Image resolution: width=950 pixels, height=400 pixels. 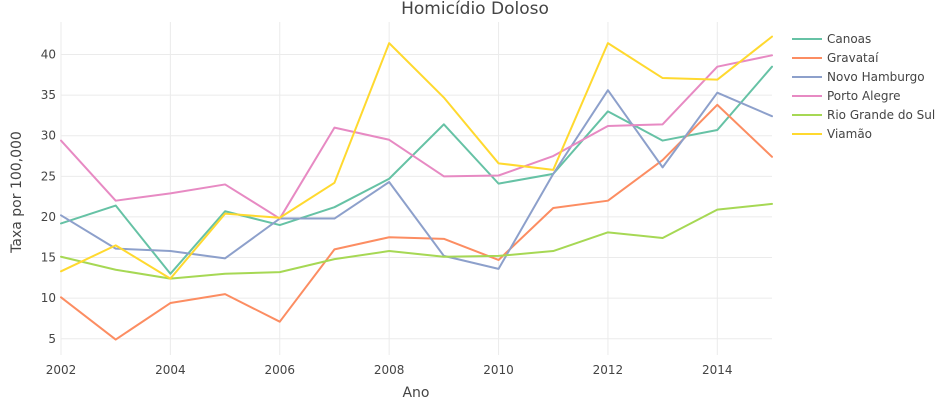 I want to click on x-axis-ticks: 2002 2004 2006 2008 2010 2012 2014, so click(x=389, y=370).